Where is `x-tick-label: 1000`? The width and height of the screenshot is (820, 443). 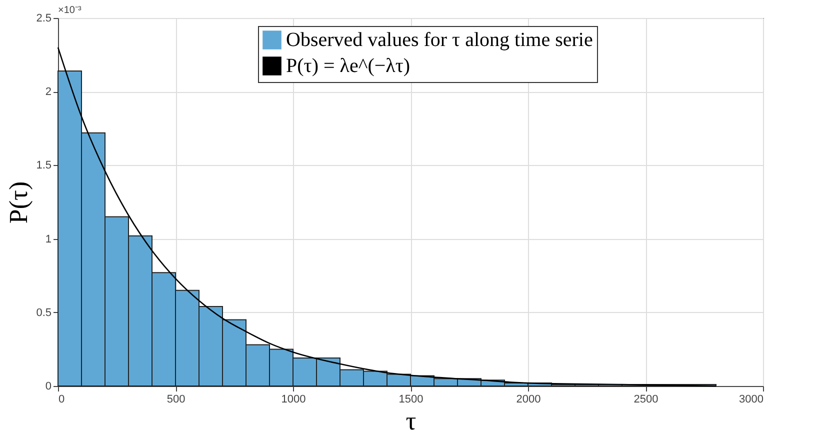 x-tick-label: 1000 is located at coordinates (293, 400).